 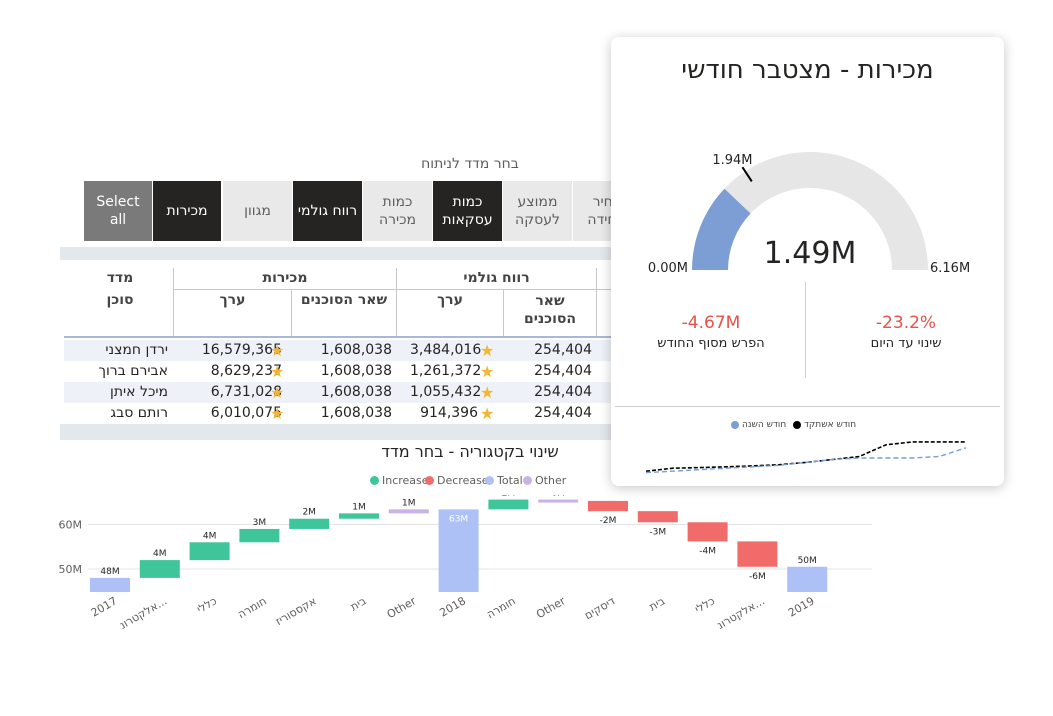 I want to click on cell-profit-value: 1,055,432, so click(x=446, y=392).